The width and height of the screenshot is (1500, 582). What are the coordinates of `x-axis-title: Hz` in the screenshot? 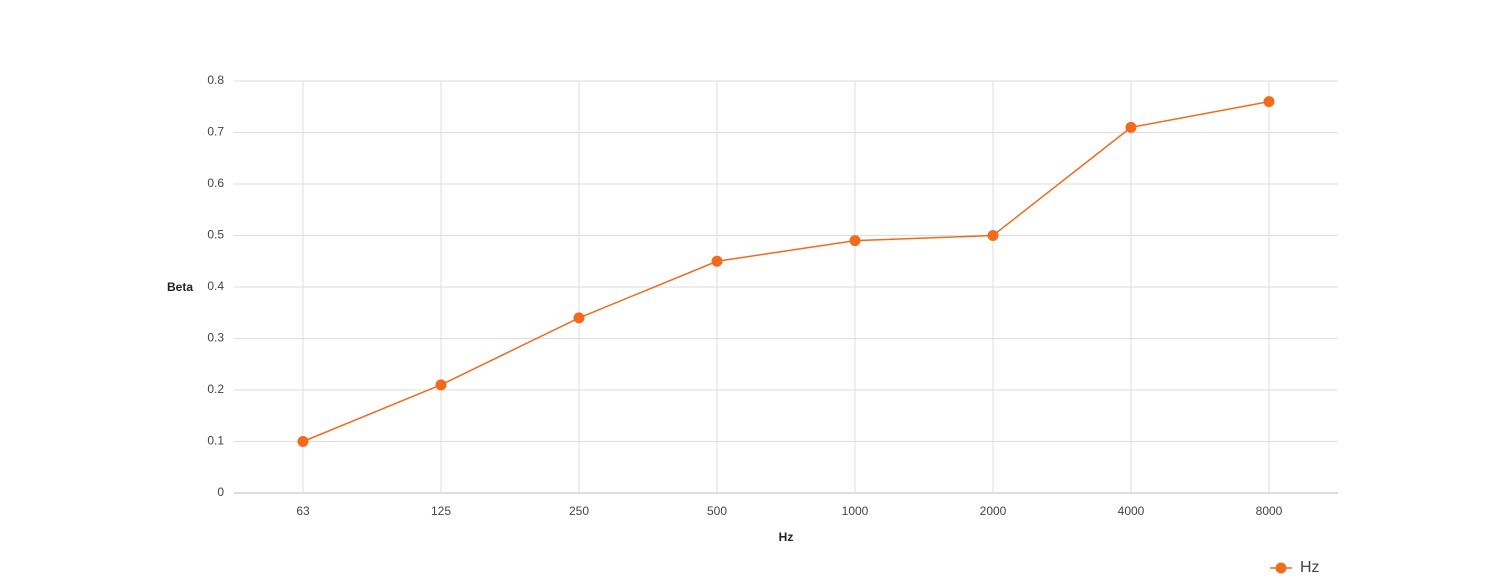 It's located at (786, 537).